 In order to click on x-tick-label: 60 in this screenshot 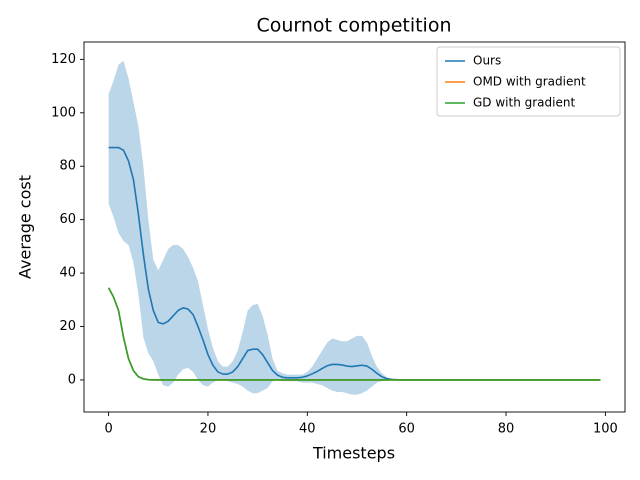, I will do `click(406, 429)`.